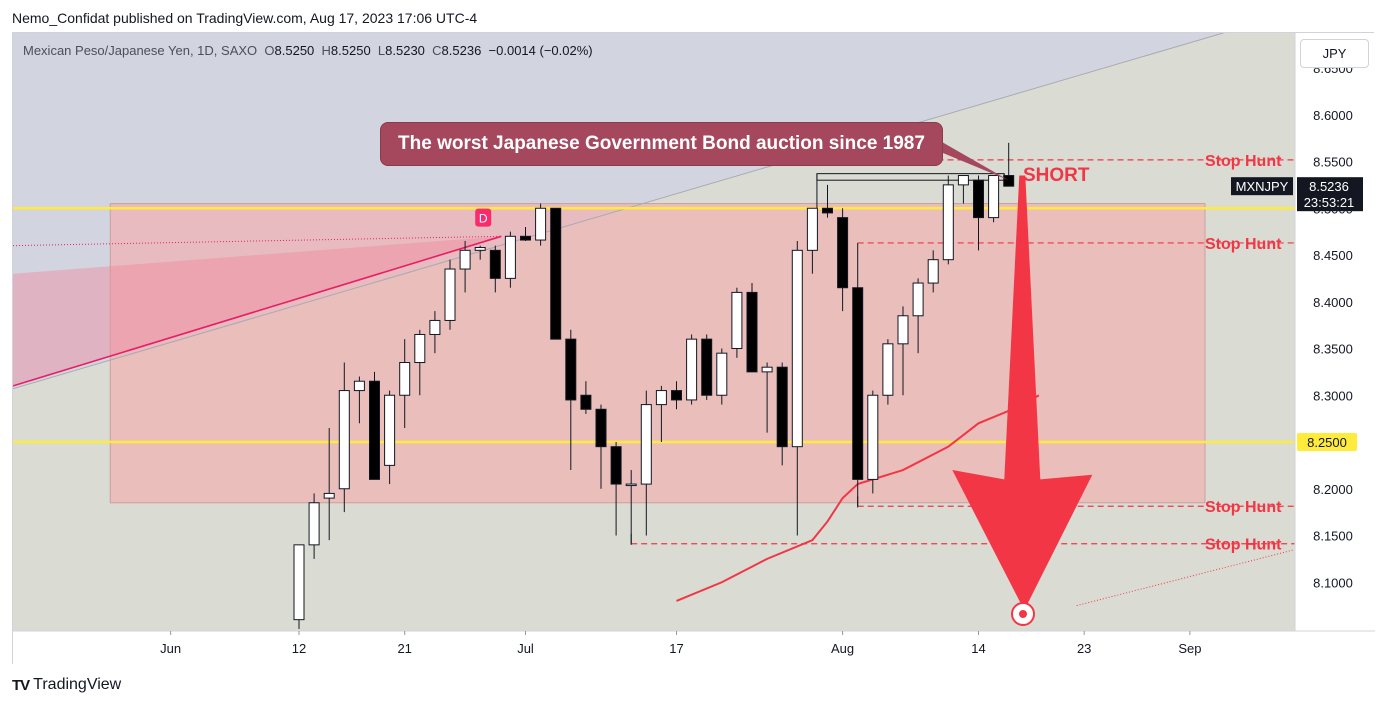 The image size is (1385, 707). I want to click on legend-high-label: H, so click(326, 50).